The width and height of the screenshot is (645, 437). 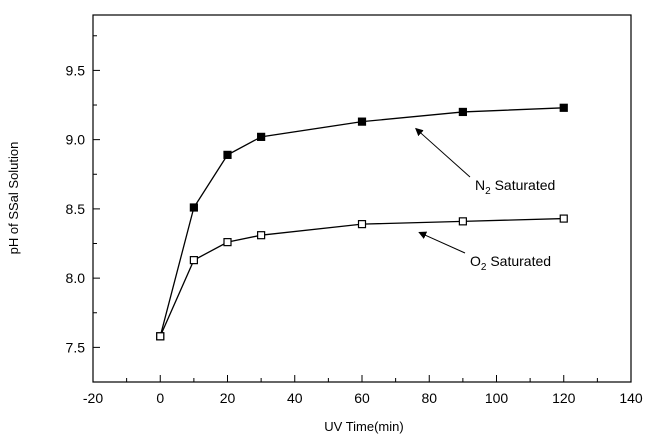 I want to click on x-tick-label: 120, so click(x=564, y=398).